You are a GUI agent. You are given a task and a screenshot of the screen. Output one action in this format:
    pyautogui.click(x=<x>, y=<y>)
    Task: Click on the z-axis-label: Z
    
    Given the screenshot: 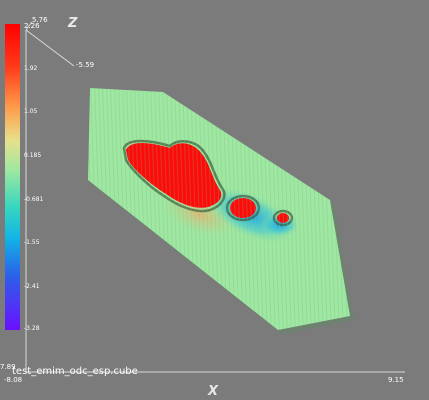 What is the action you would take?
    pyautogui.click(x=73, y=23)
    